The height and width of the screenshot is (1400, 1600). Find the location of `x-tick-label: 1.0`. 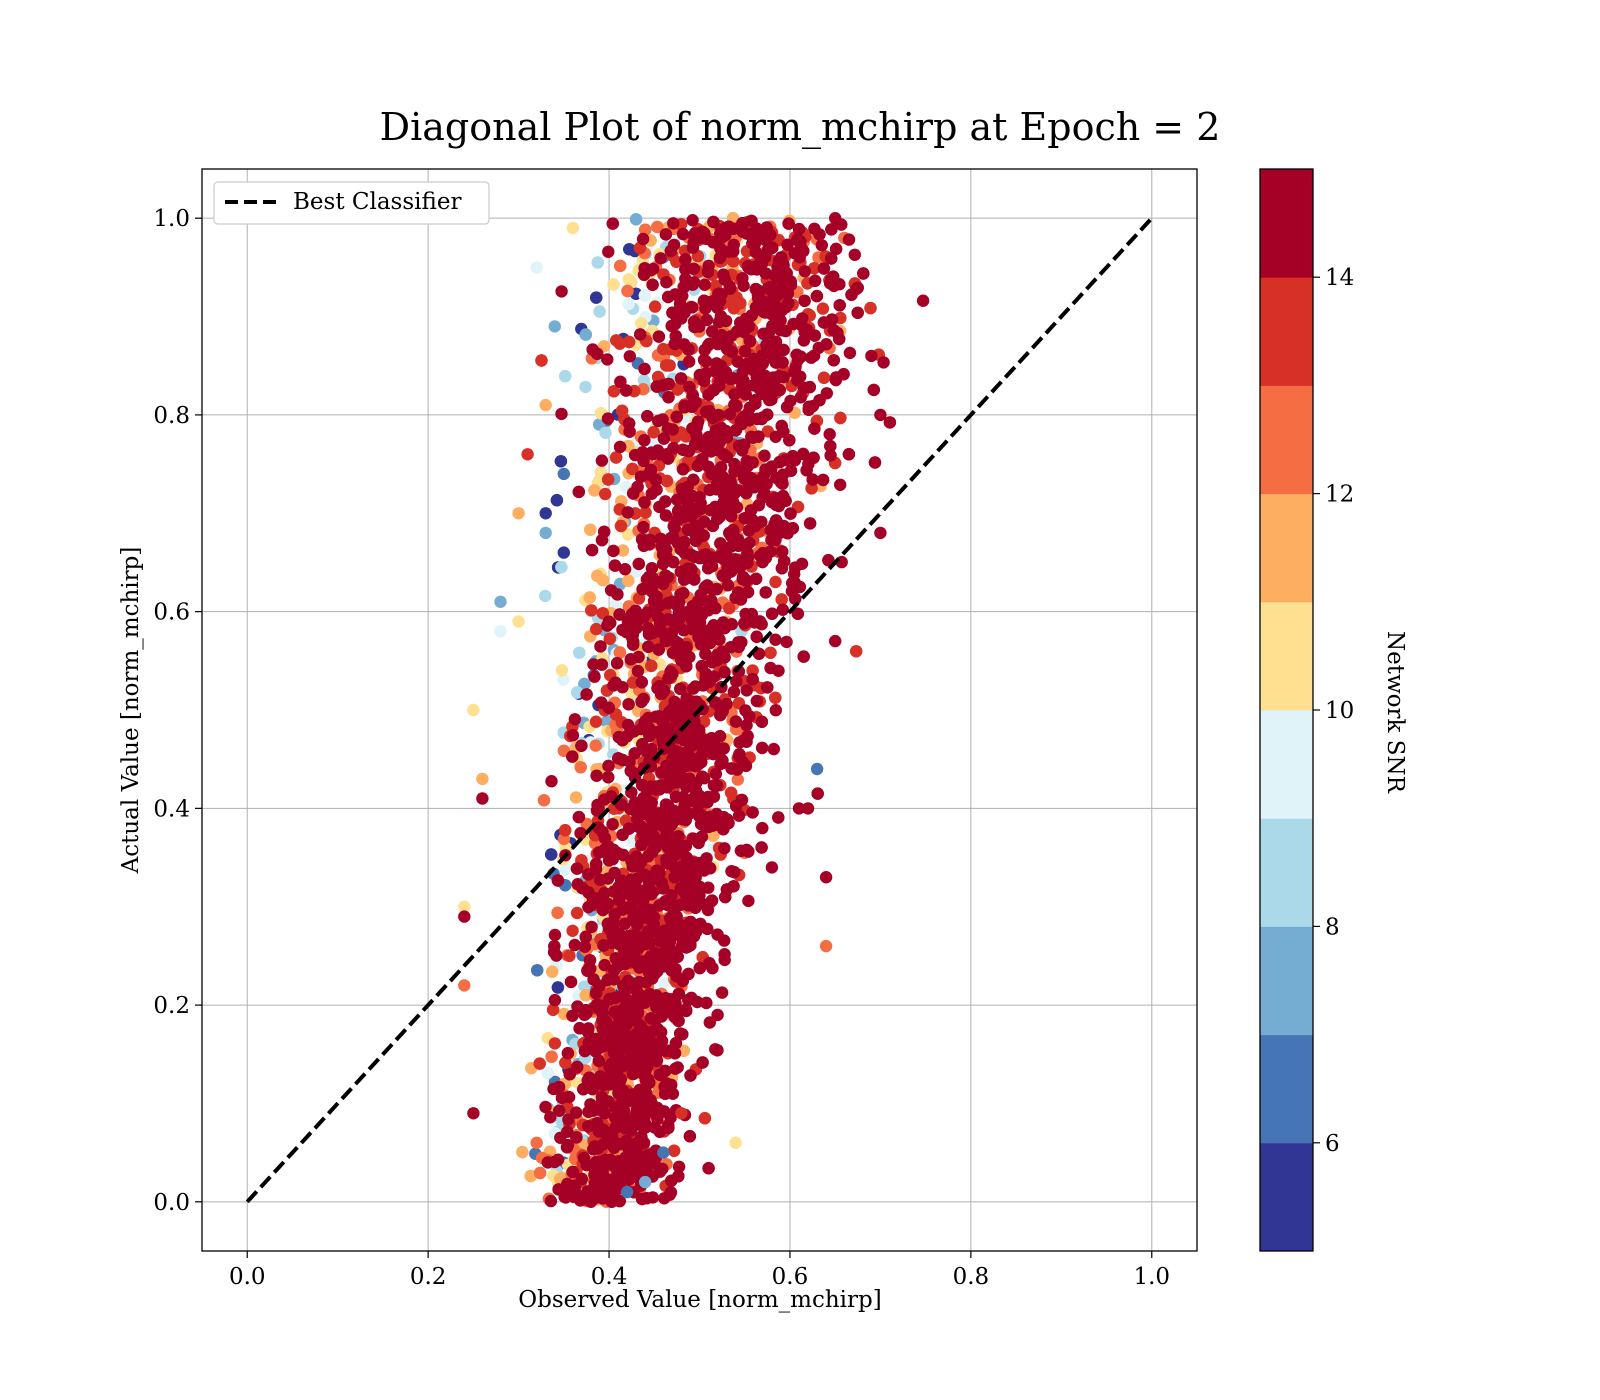

x-tick-label: 1.0 is located at coordinates (1151, 1277).